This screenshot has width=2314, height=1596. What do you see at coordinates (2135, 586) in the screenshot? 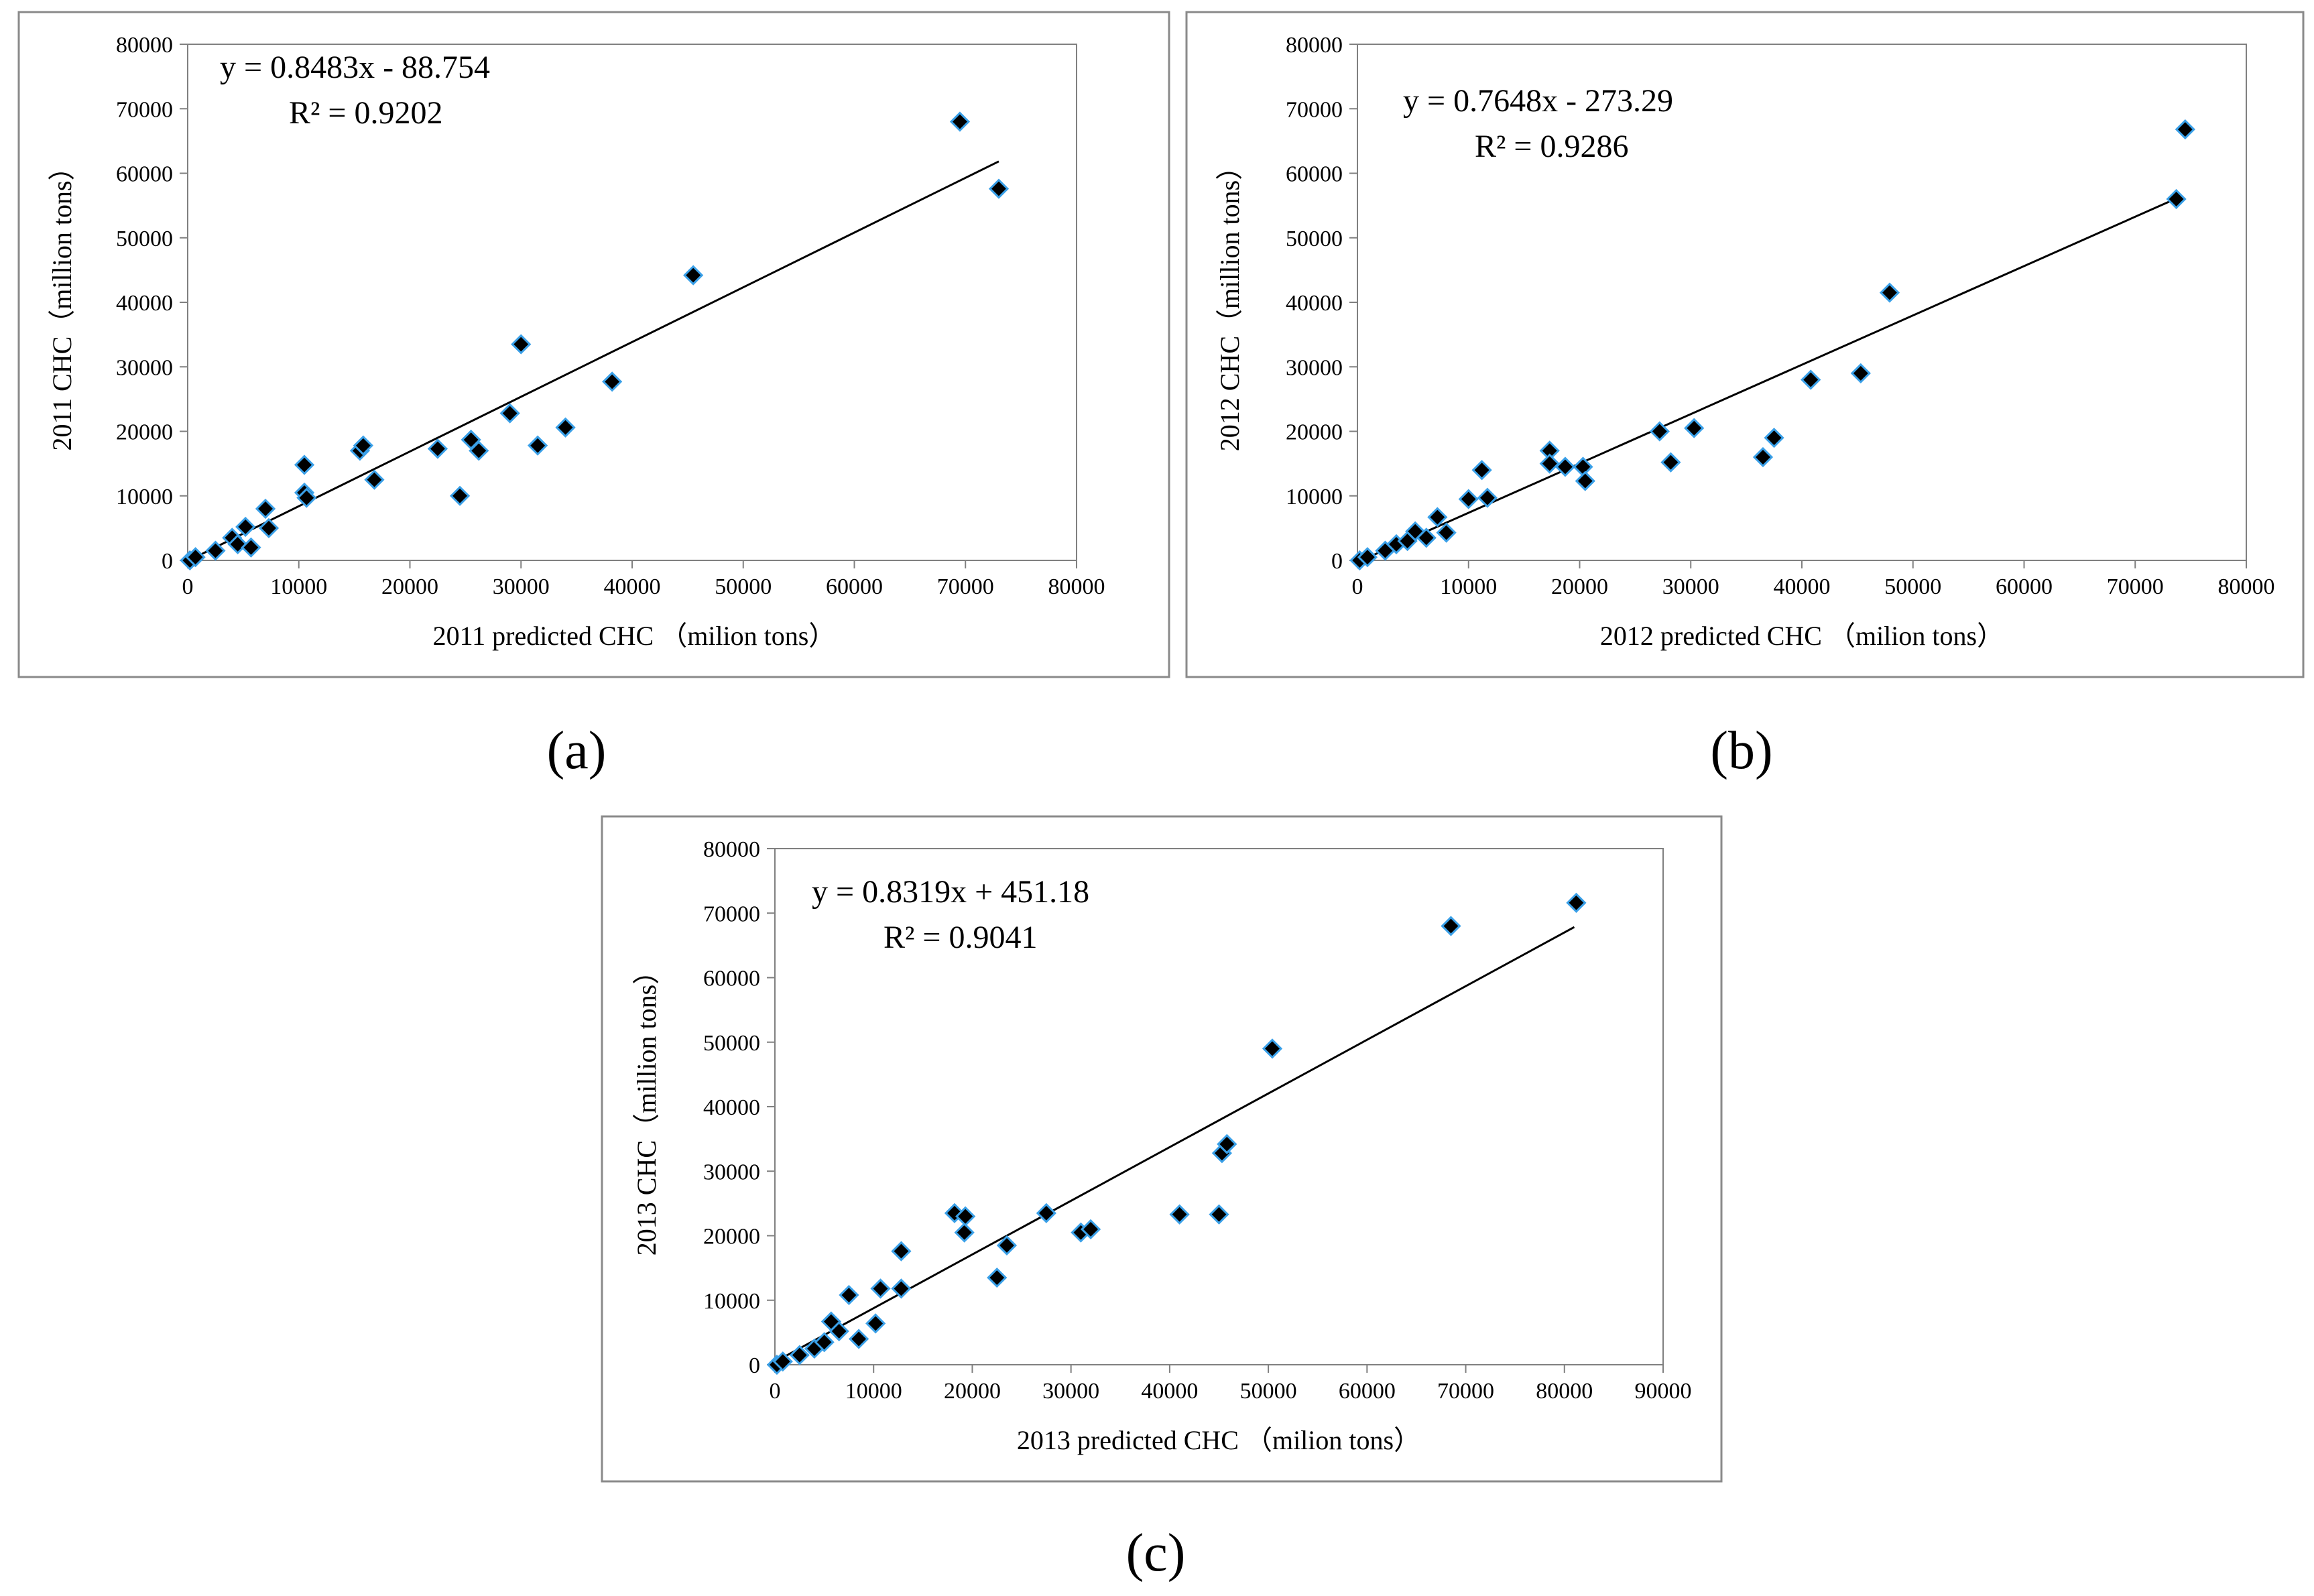
I see `x-tick-label-b: 70000` at bounding box center [2135, 586].